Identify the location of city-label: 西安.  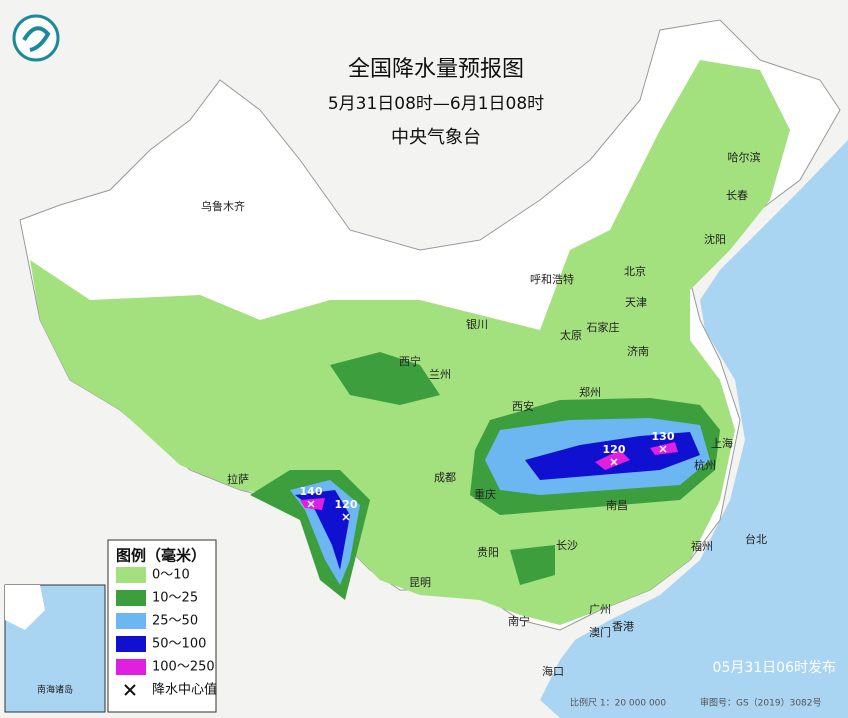
(523, 406).